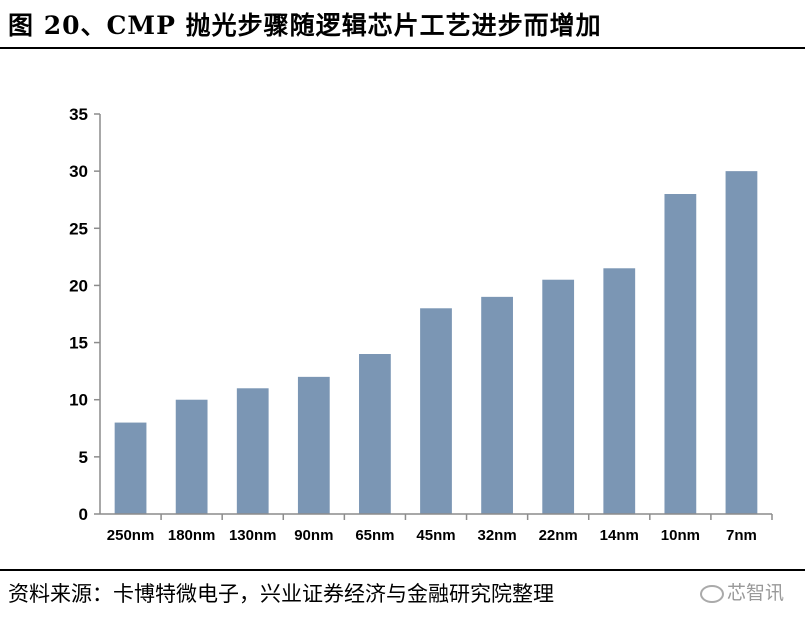 The image size is (805, 621). What do you see at coordinates (680, 535) in the screenshot?
I see `x-tick-label: 10nm` at bounding box center [680, 535].